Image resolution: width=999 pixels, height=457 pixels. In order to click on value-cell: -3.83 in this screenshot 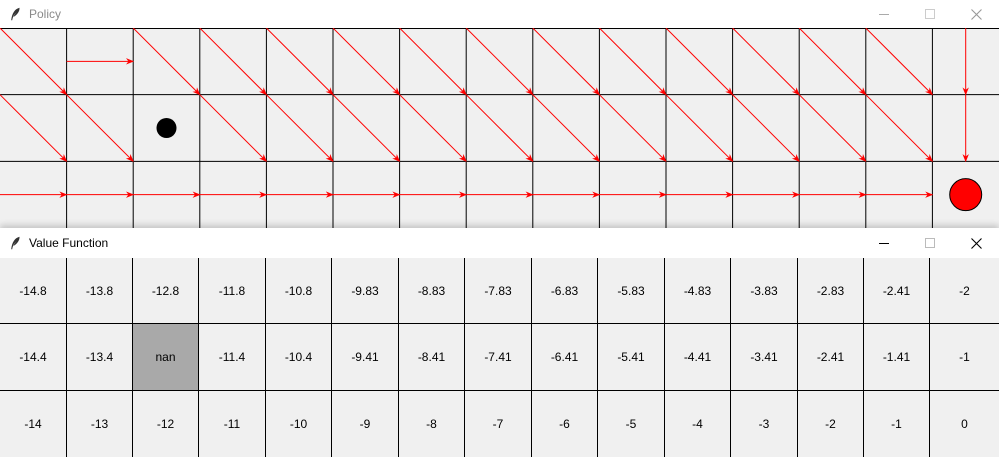, I will do `click(764, 291)`.